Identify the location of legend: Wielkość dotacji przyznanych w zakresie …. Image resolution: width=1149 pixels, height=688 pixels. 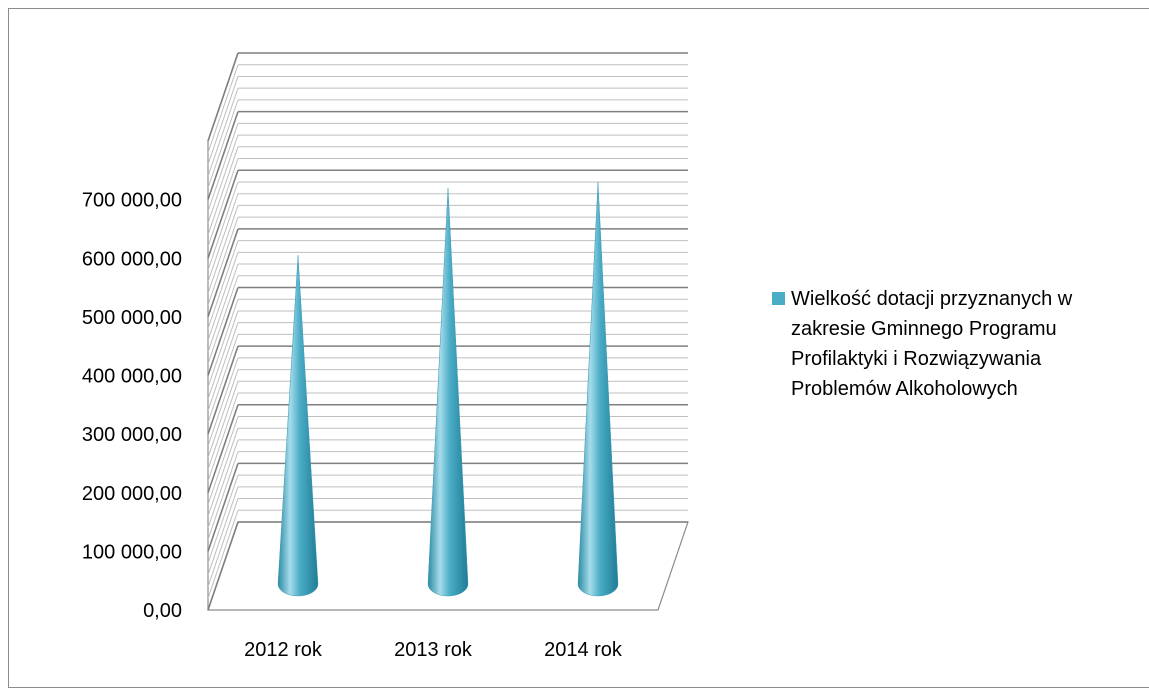
(957, 344).